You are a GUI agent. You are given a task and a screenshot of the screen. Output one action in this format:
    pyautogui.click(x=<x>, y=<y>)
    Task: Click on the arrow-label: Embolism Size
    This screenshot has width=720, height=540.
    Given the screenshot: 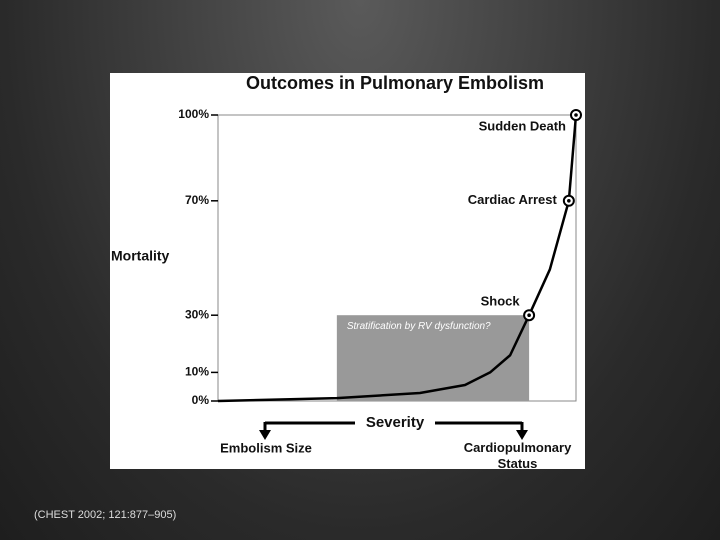 What is the action you would take?
    pyautogui.click(x=266, y=447)
    